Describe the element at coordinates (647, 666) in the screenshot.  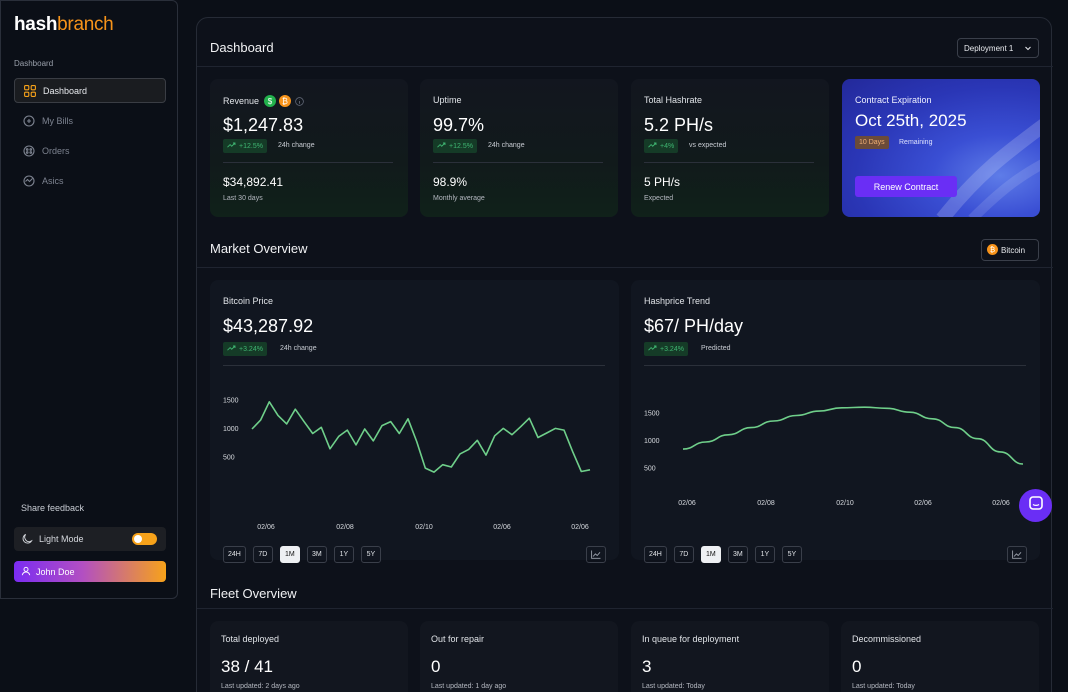
I see `fleet-card-value: 3` at that location.